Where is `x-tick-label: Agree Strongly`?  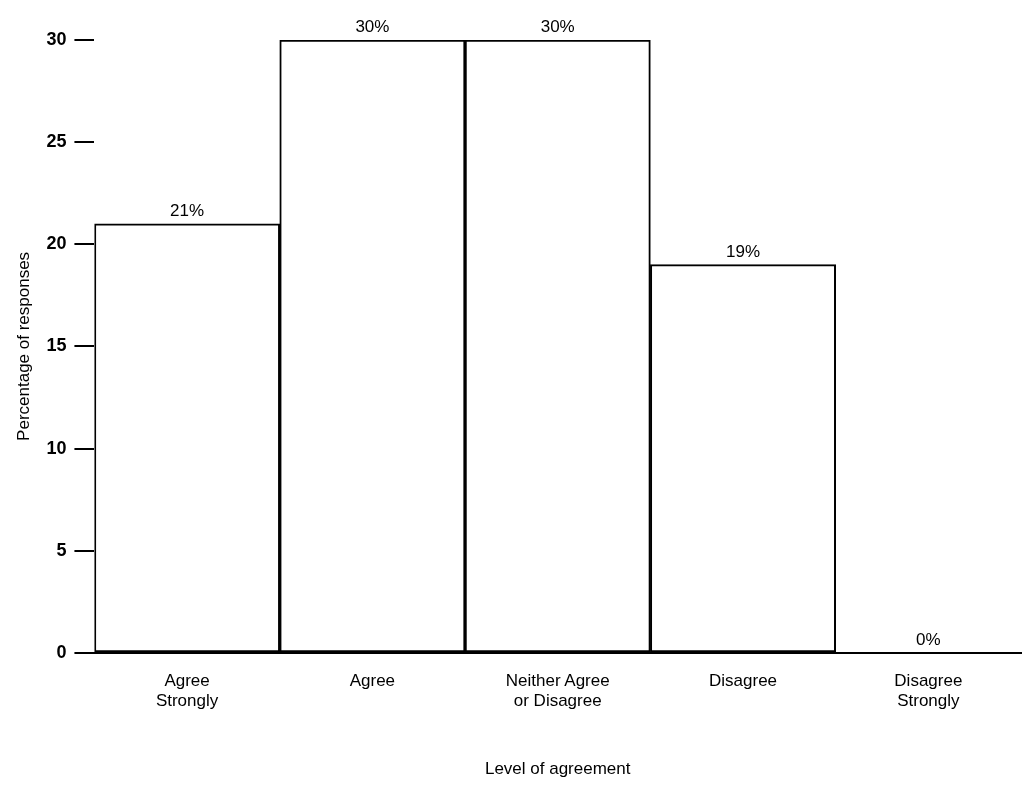
x-tick-label: Agree Strongly is located at coordinates (187, 690).